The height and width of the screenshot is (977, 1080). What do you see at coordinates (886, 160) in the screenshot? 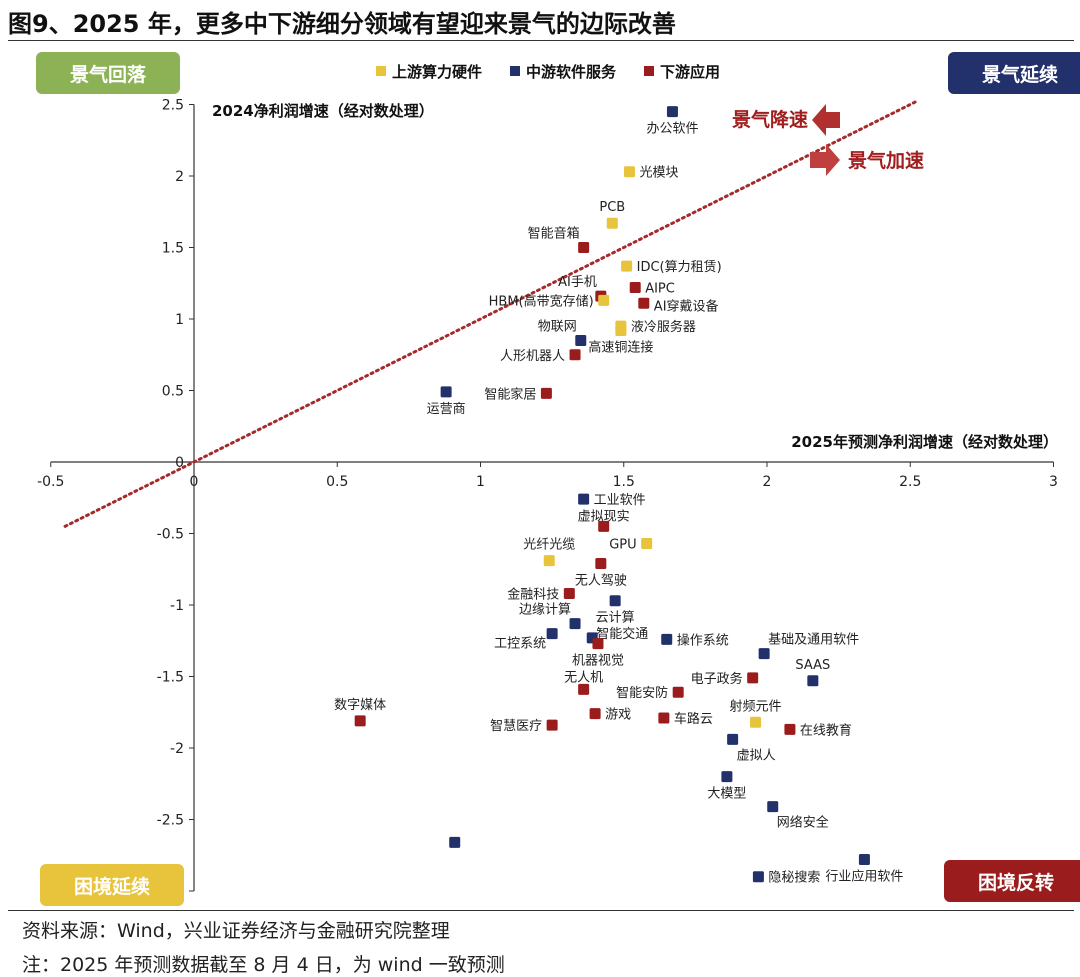
I see `annotation-speedup: 景气加速` at bounding box center [886, 160].